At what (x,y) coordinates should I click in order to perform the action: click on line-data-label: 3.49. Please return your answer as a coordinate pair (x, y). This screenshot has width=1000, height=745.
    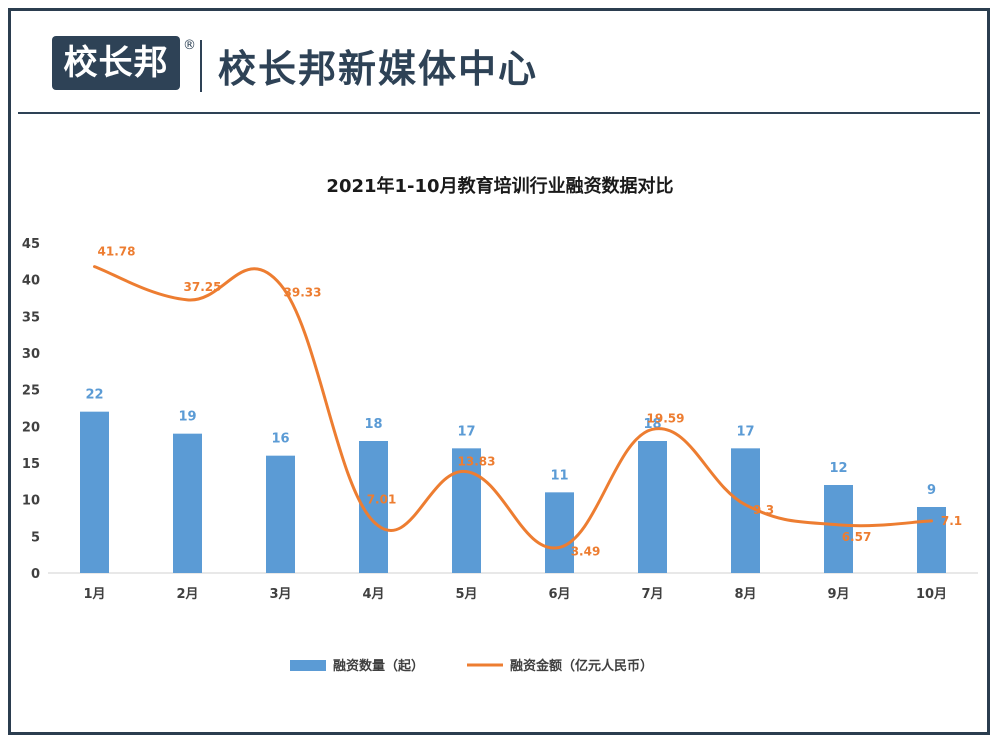
    Looking at the image, I should click on (586, 551).